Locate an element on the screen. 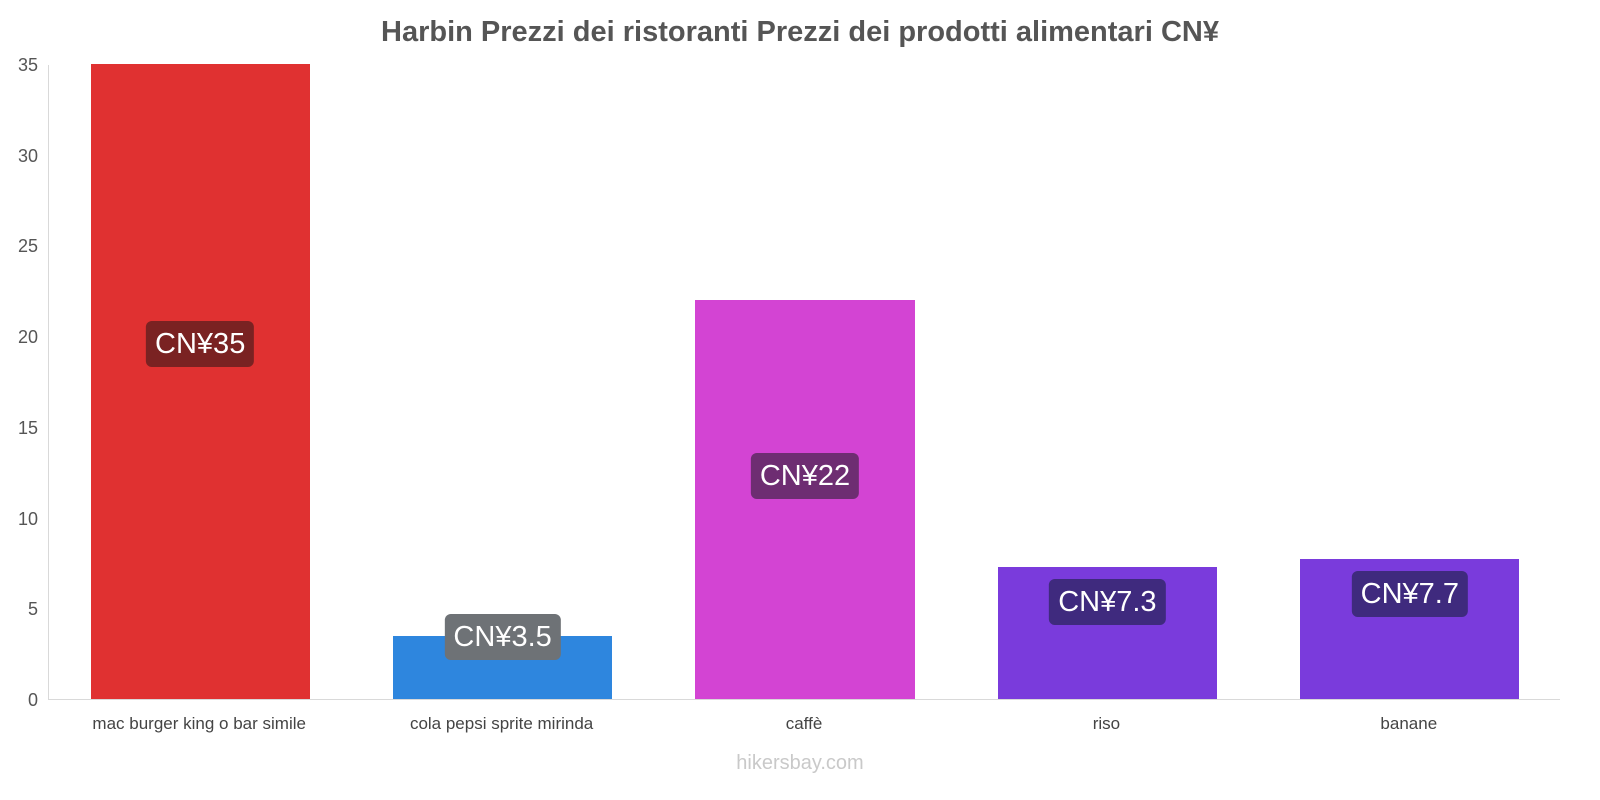  bar-value-label: CN¥3.5 is located at coordinates (502, 636).